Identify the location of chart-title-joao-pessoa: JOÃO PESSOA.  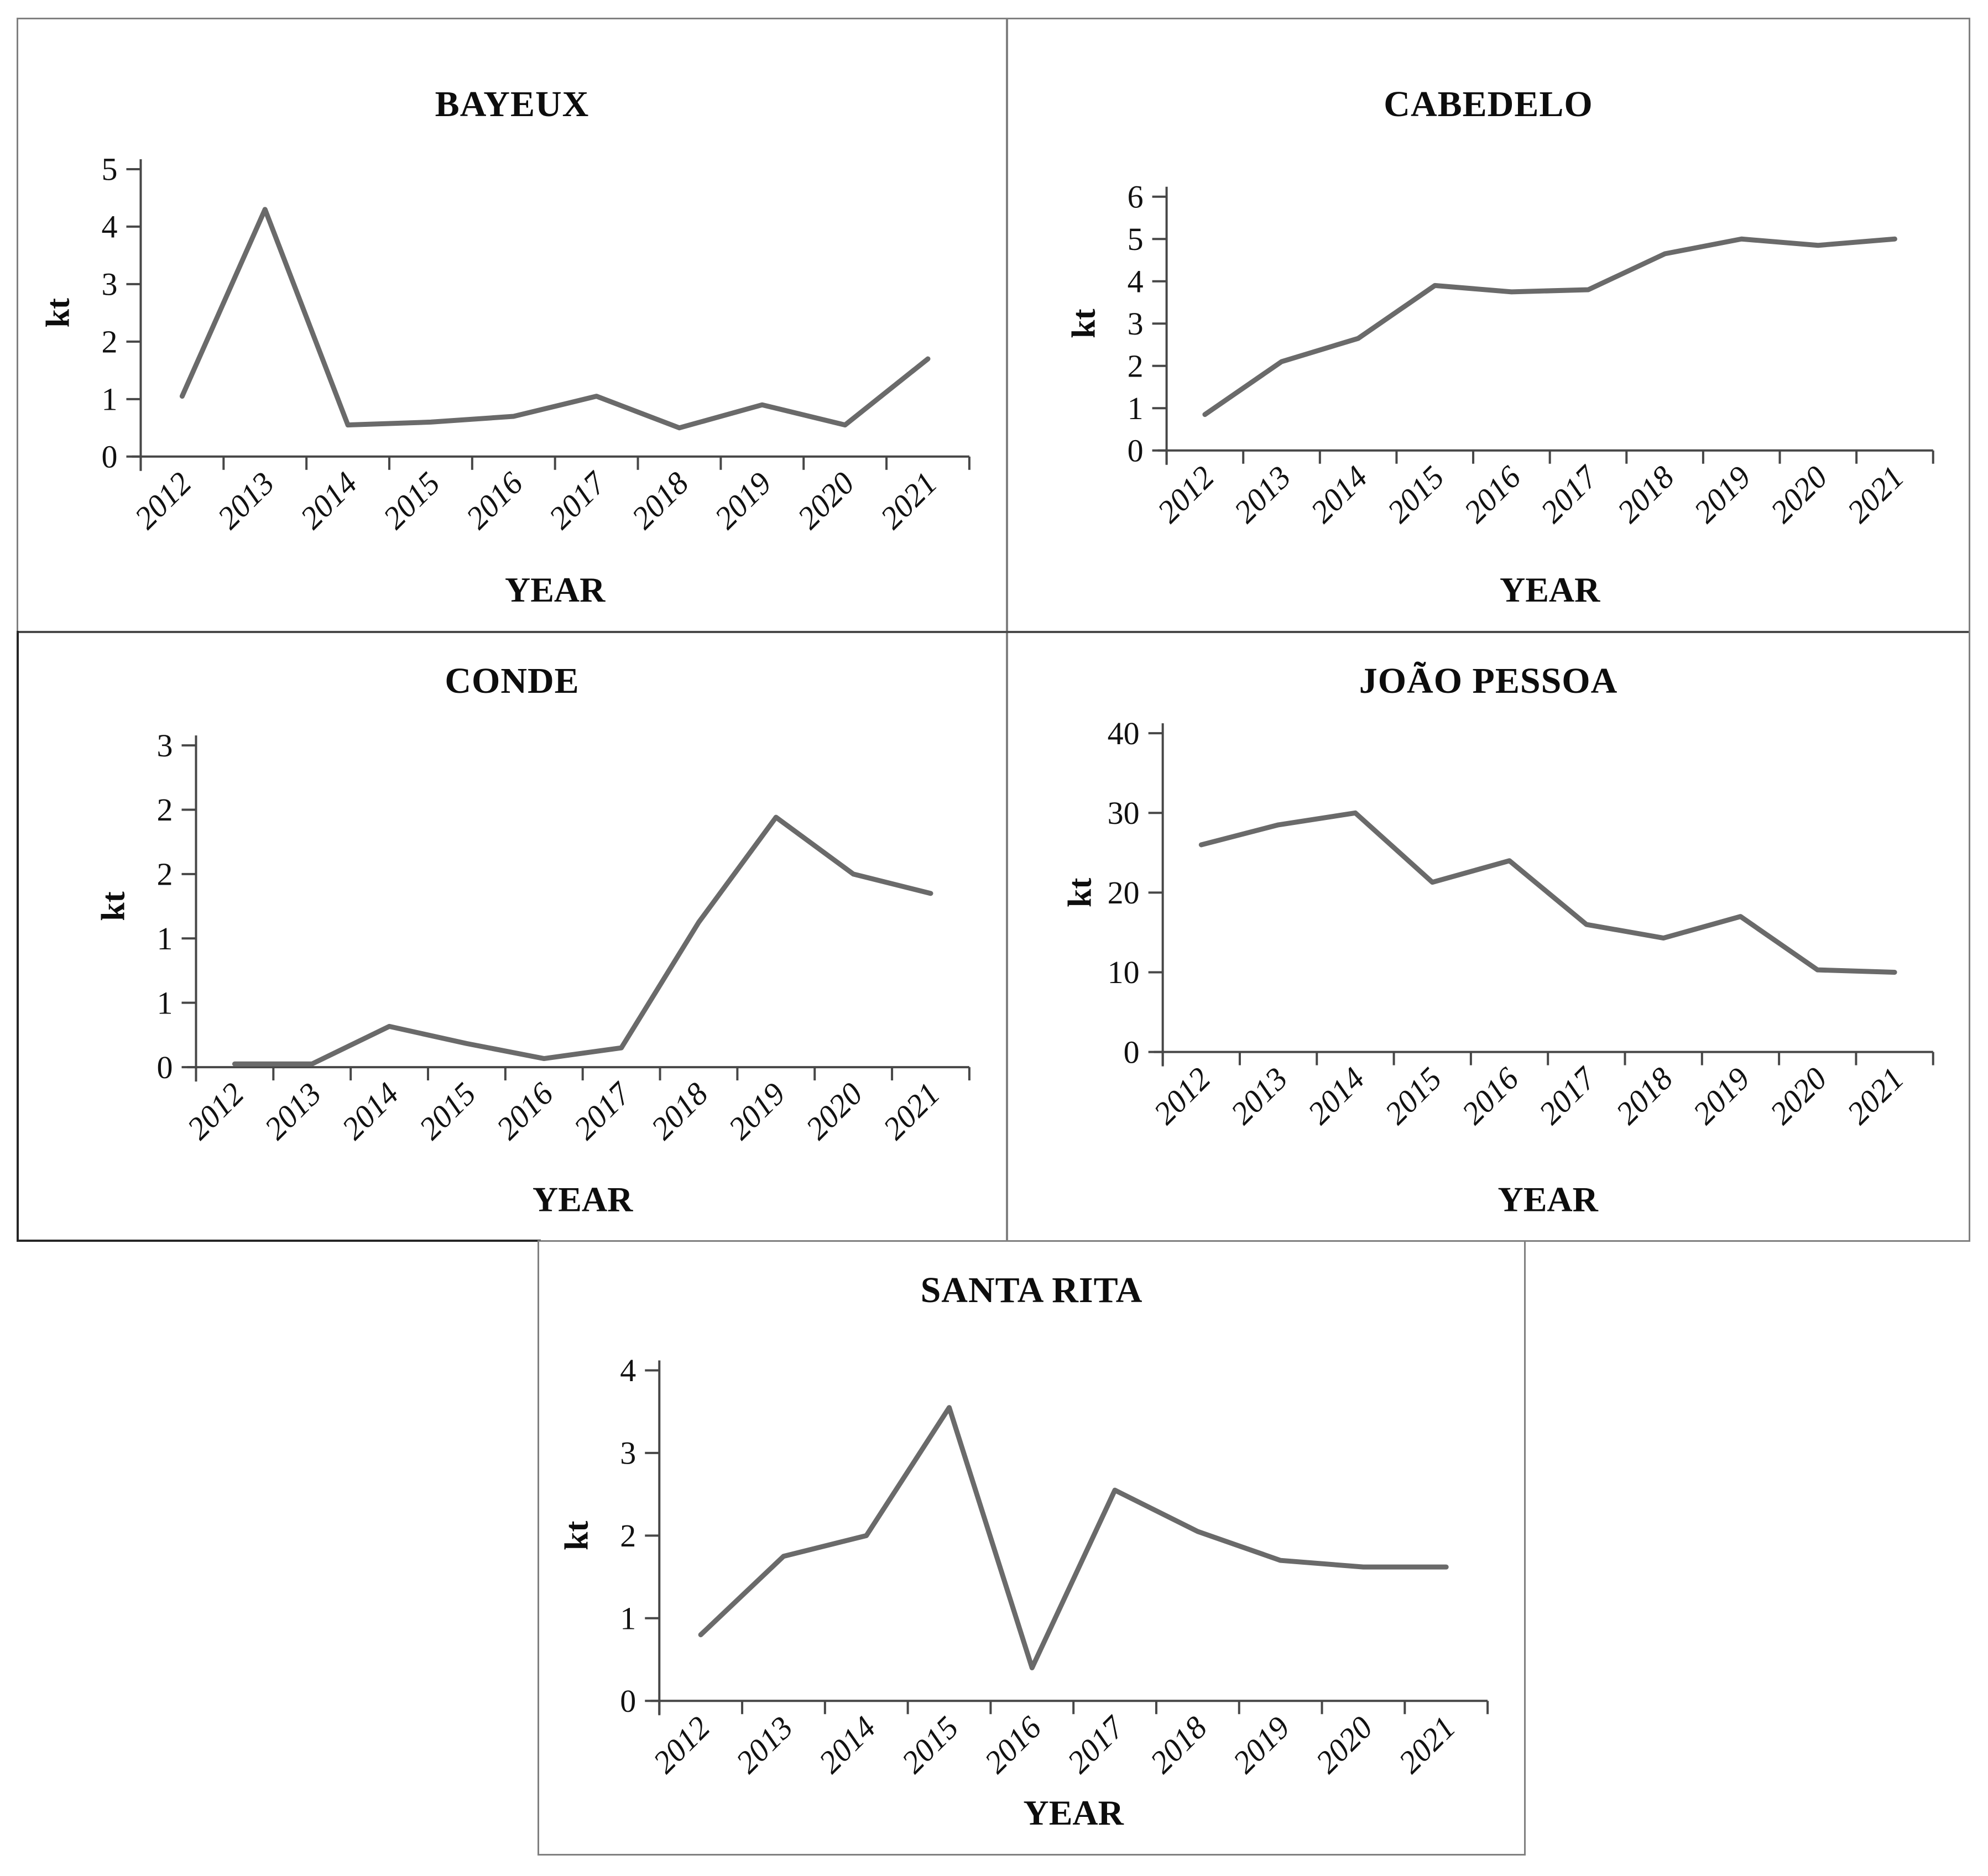
(1488, 681).